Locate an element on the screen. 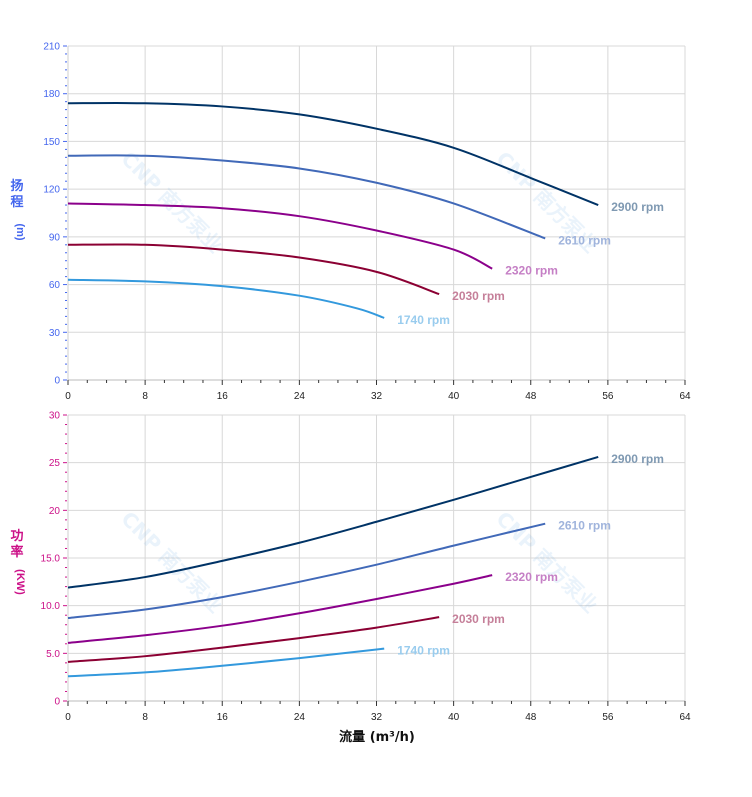 The width and height of the screenshot is (752, 797). y-axis-label: 扬 is located at coordinates (16, 186).